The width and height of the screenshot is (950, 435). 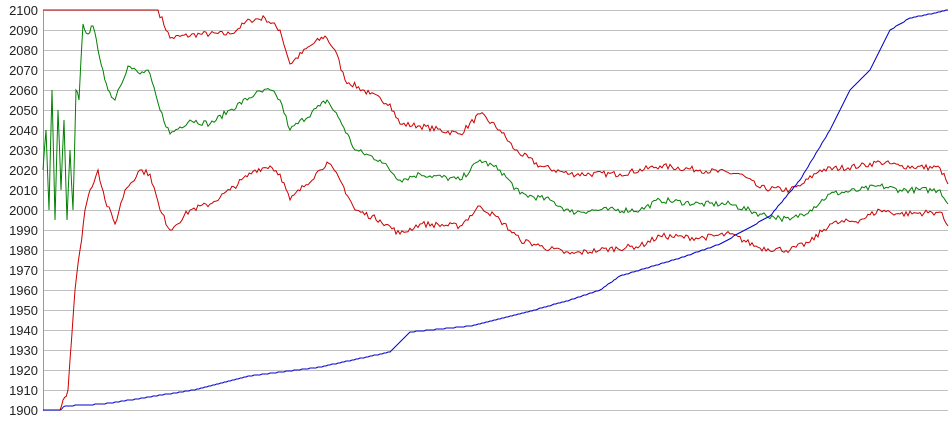 What do you see at coordinates (23, 30) in the screenshot?
I see `y-tick-label: 2090` at bounding box center [23, 30].